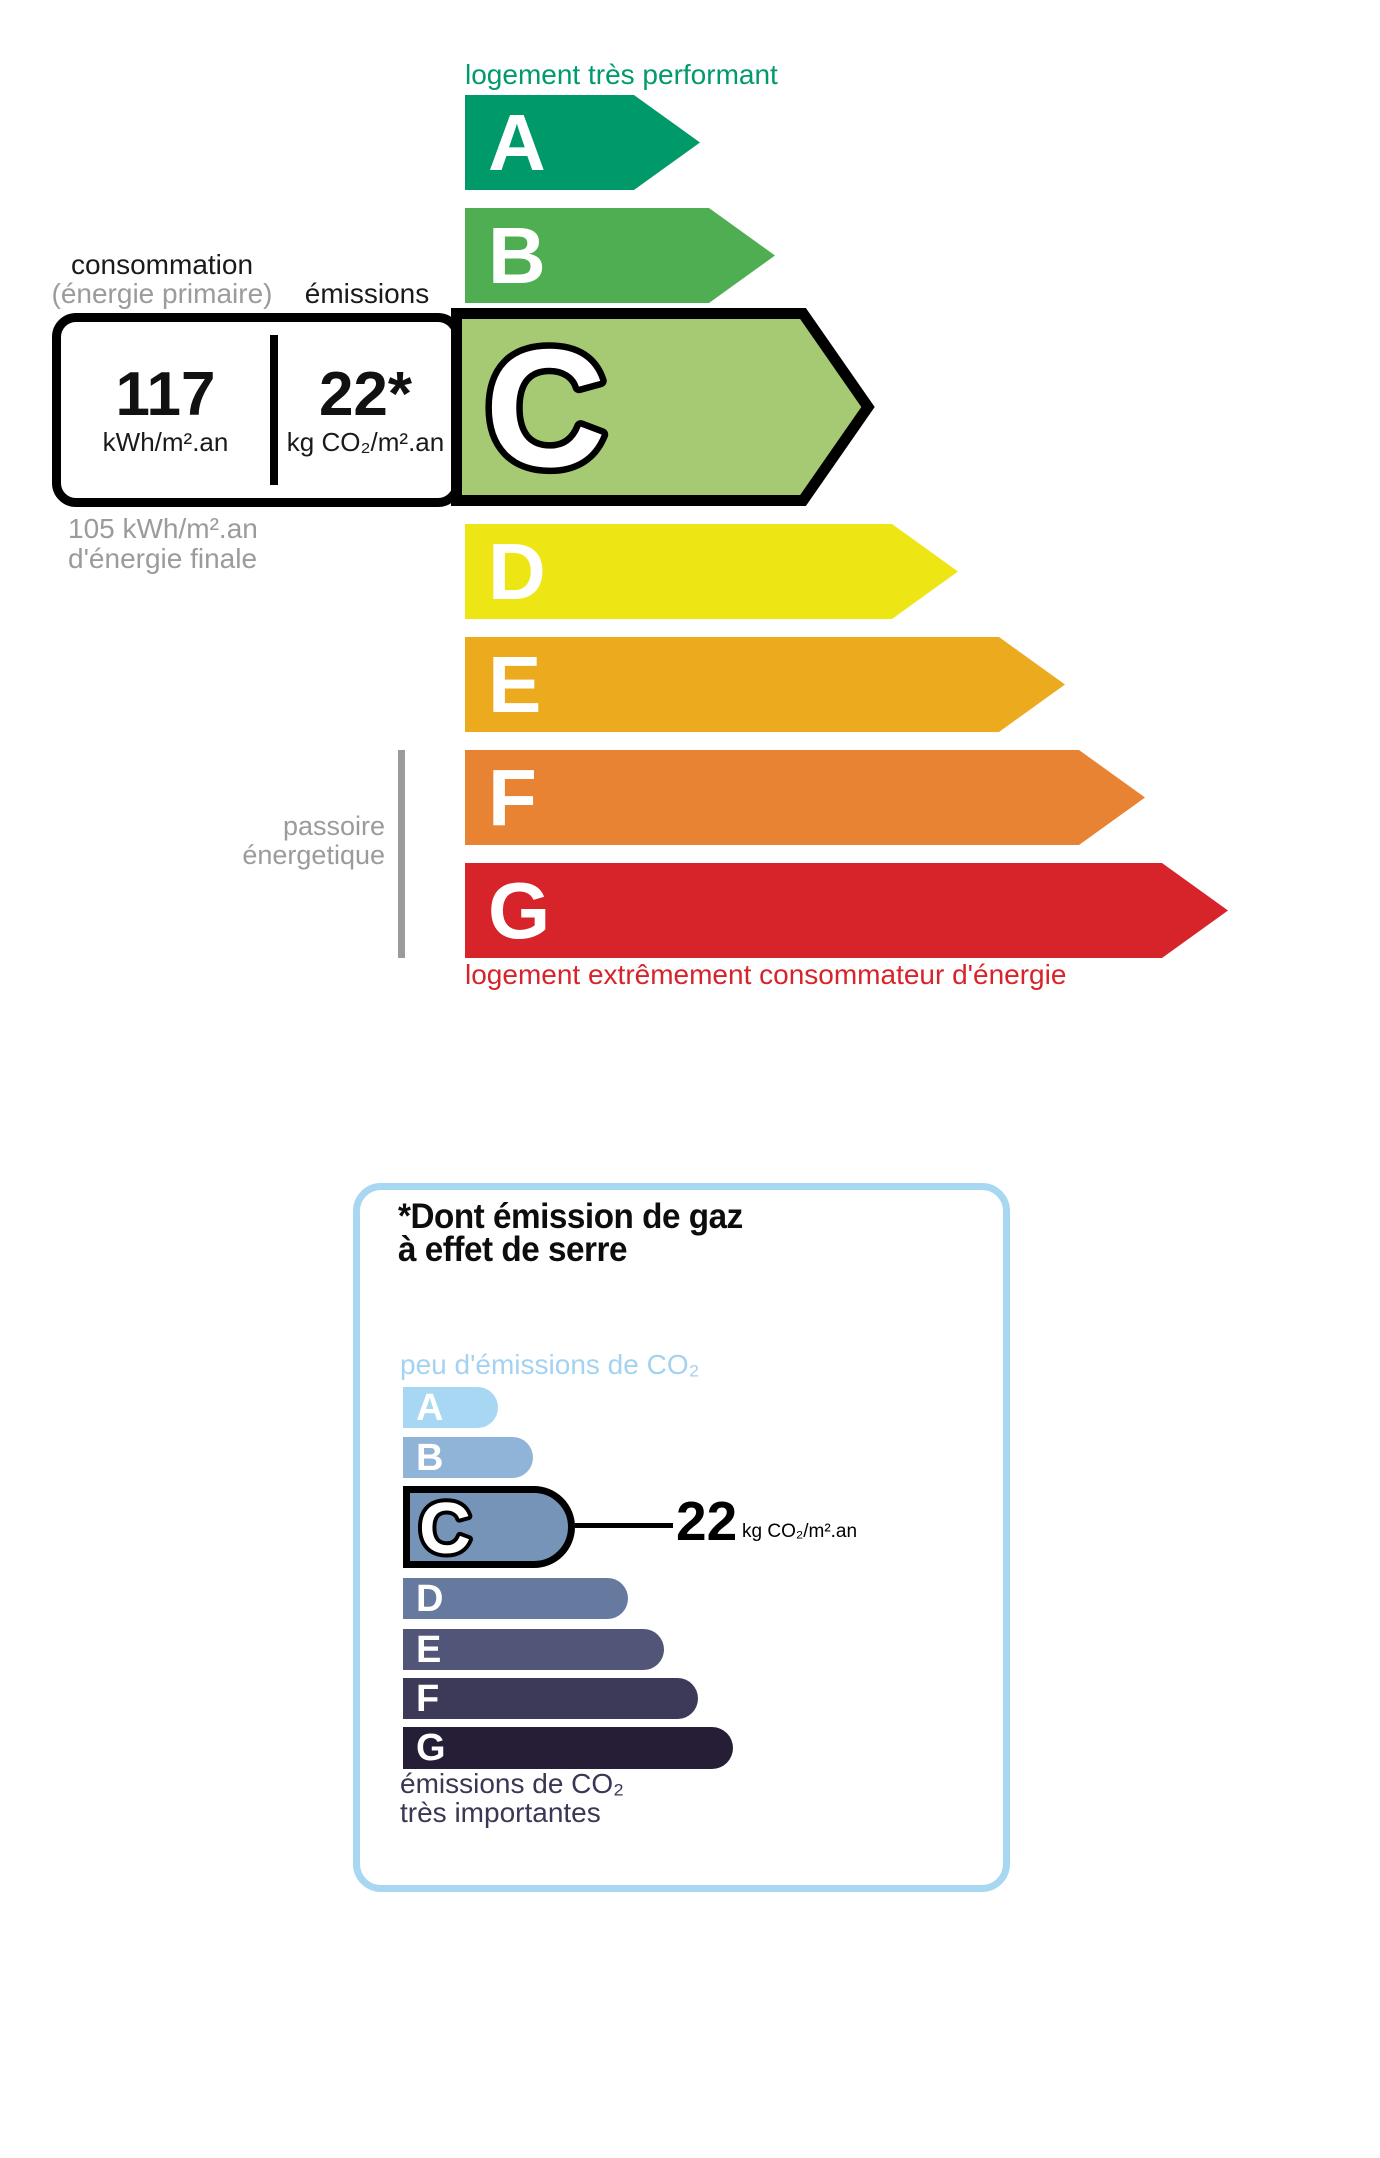 Image resolution: width=1380 pixels, height=2158 pixels. Describe the element at coordinates (401, 854) in the screenshot. I see `sieve-bracket-bar` at that location.